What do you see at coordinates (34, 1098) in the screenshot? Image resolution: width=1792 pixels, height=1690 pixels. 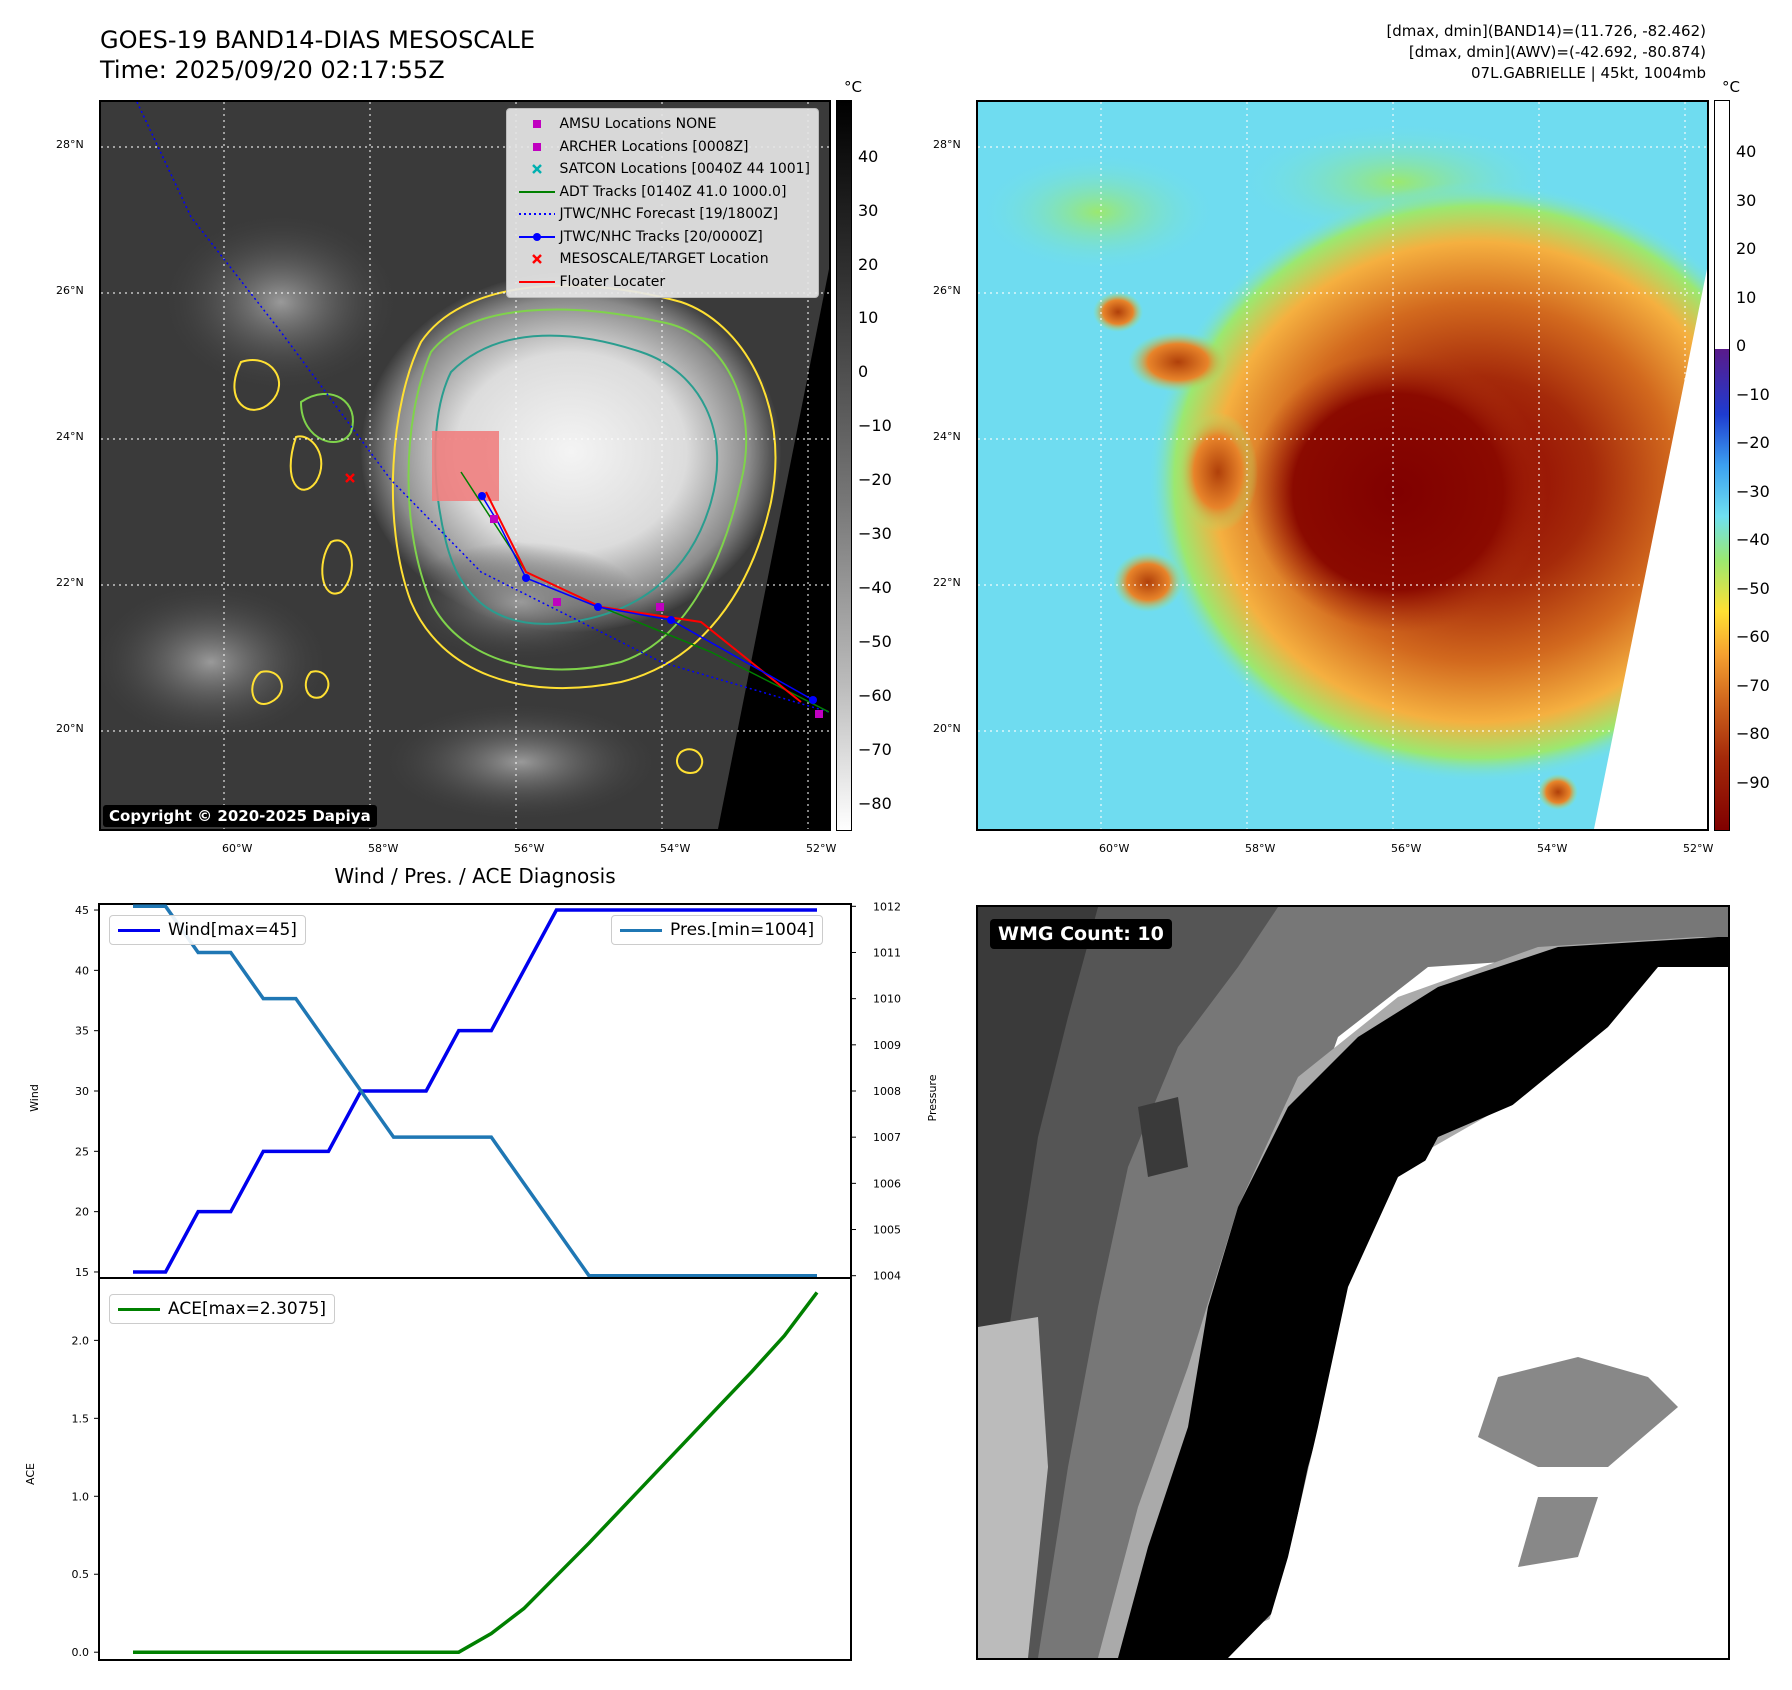 I see `wind-axis-label: Wind` at bounding box center [34, 1098].